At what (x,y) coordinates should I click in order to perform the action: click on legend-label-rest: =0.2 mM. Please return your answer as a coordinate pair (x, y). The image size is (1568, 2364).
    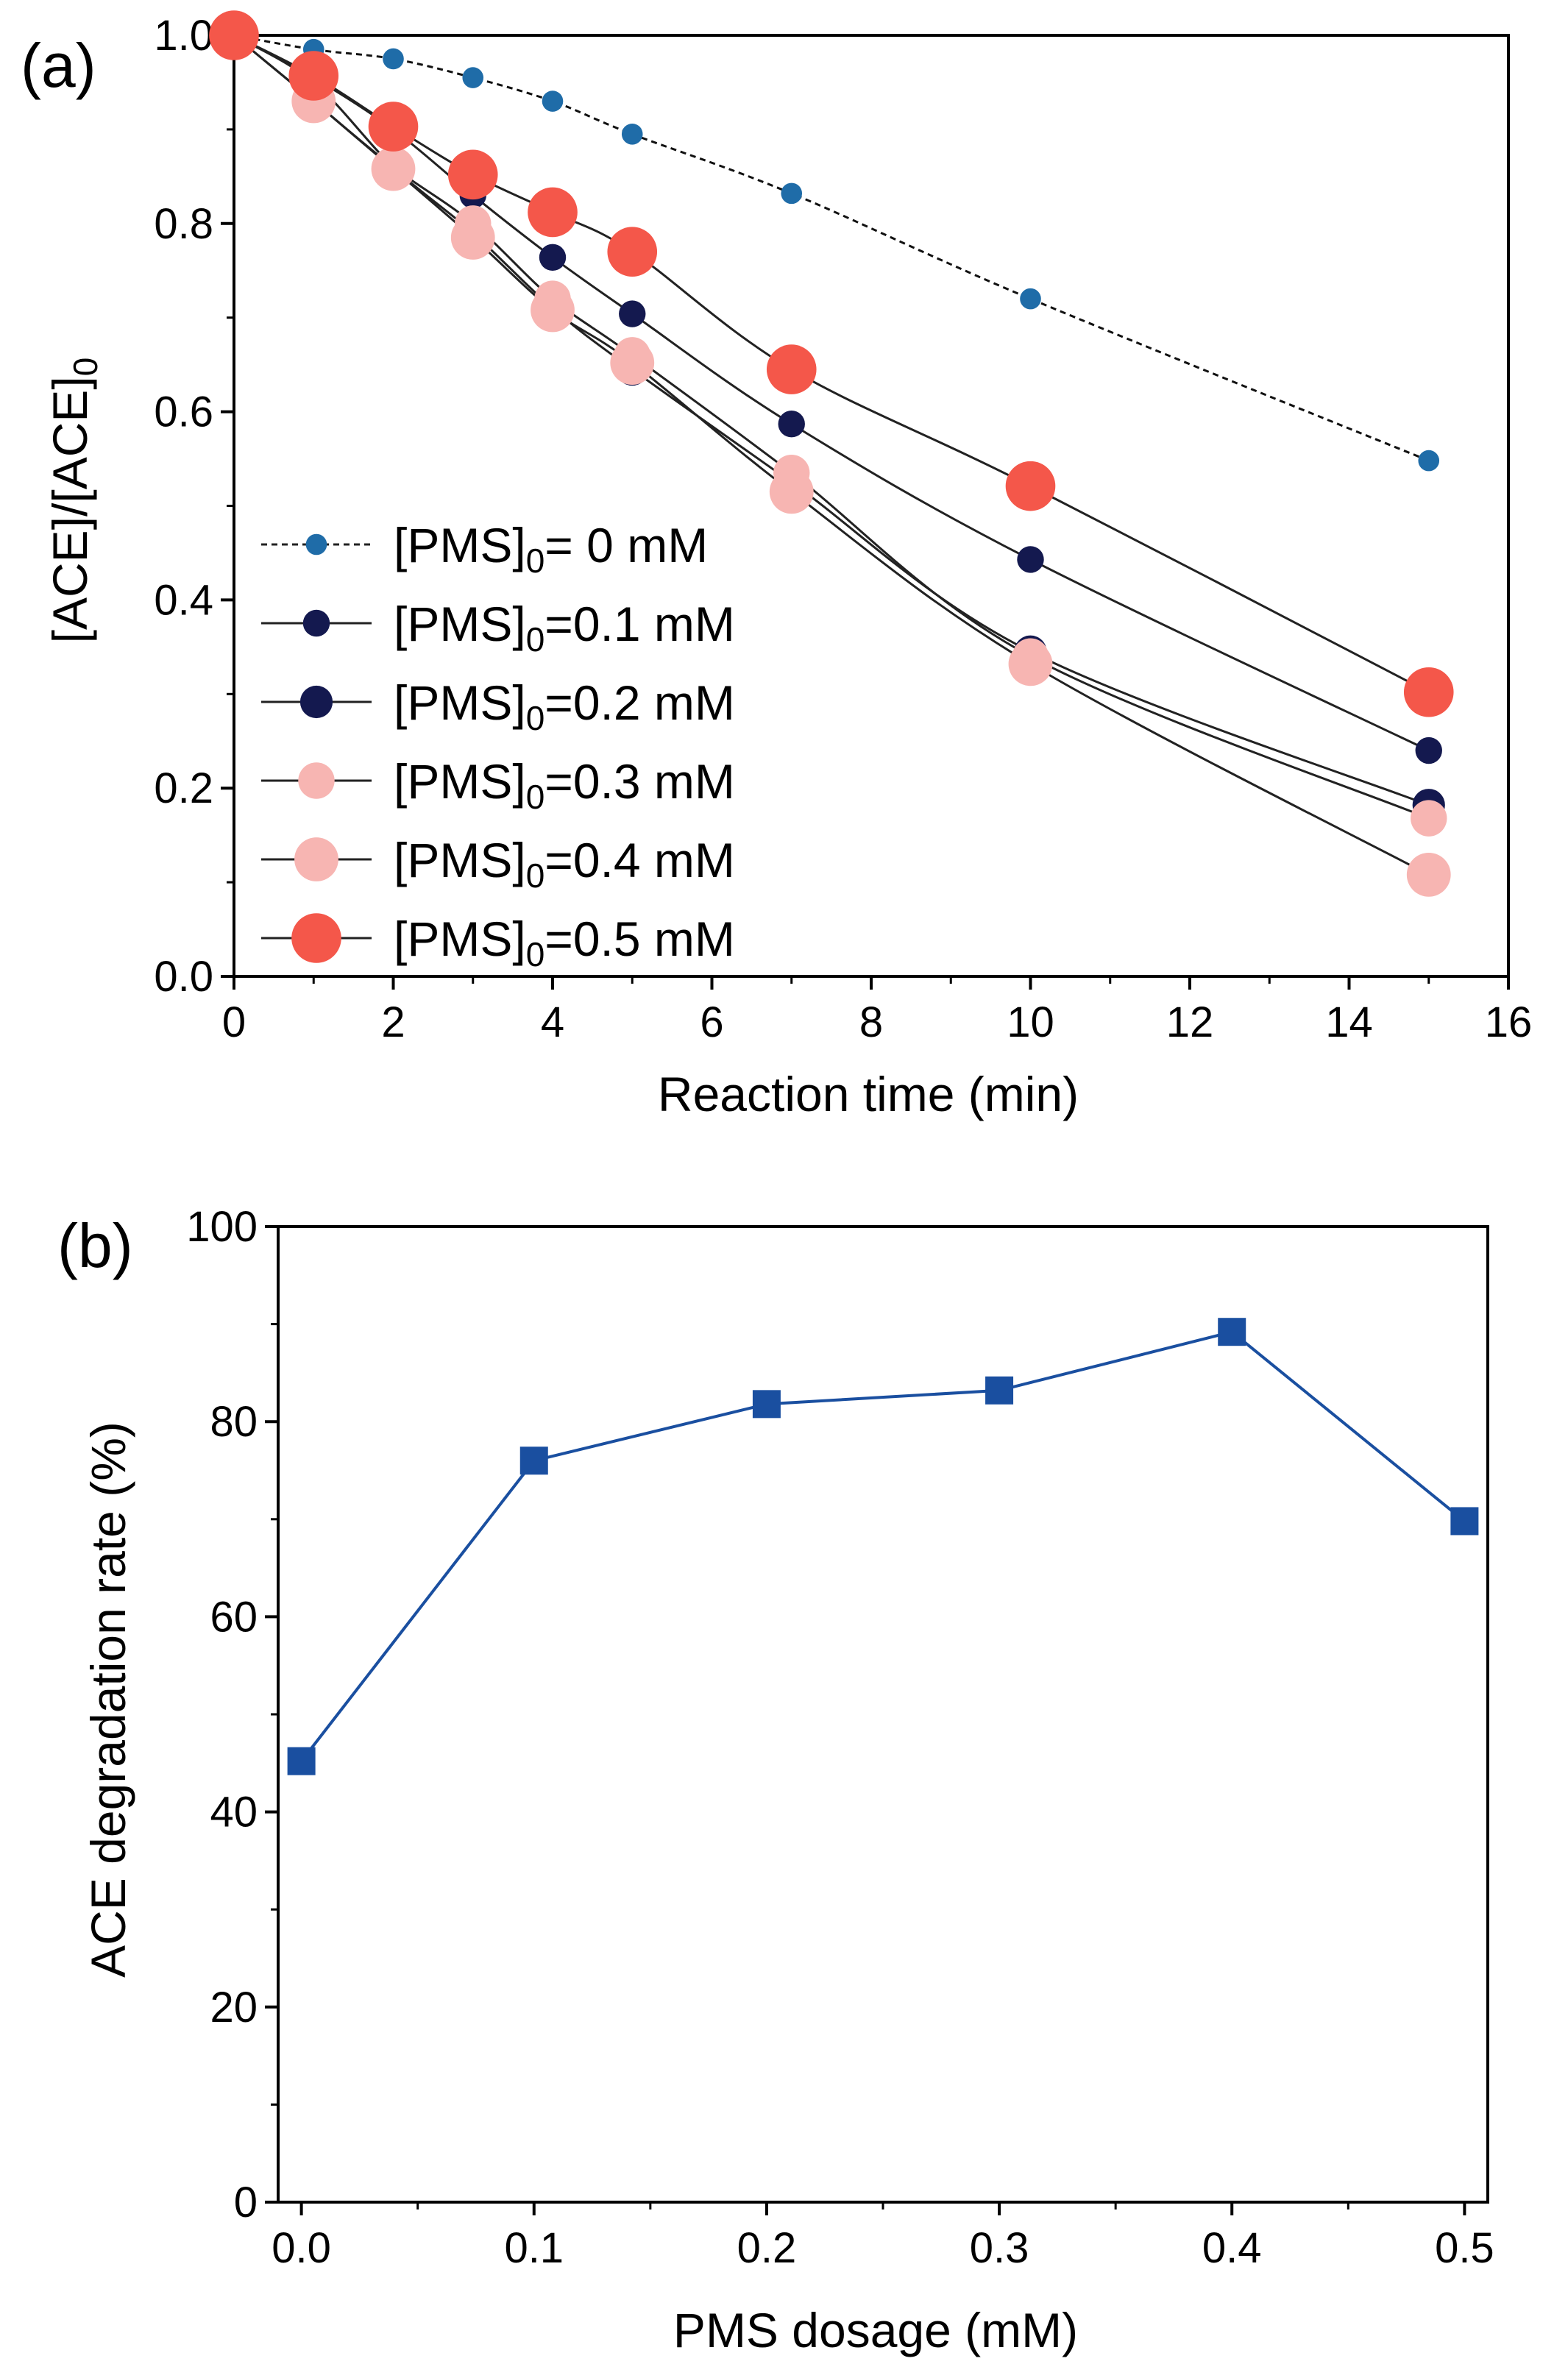
    Looking at the image, I should click on (639, 703).